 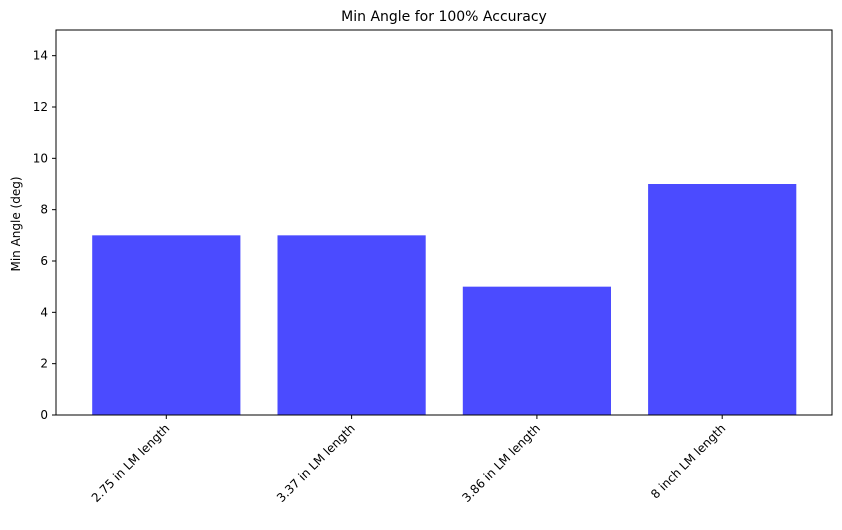 I want to click on x-tick-label: 3.86 in LM length, so click(x=501, y=463).